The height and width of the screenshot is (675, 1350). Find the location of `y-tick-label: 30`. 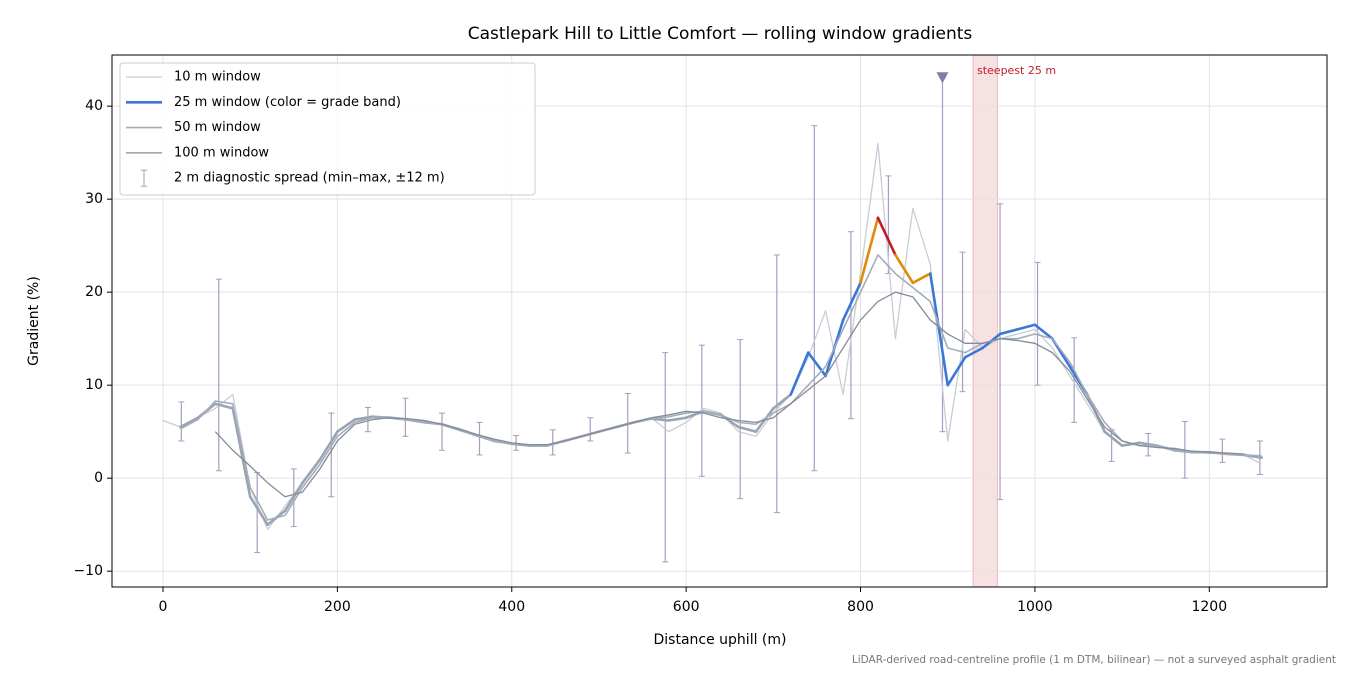

y-tick-label: 30 is located at coordinates (94, 199).